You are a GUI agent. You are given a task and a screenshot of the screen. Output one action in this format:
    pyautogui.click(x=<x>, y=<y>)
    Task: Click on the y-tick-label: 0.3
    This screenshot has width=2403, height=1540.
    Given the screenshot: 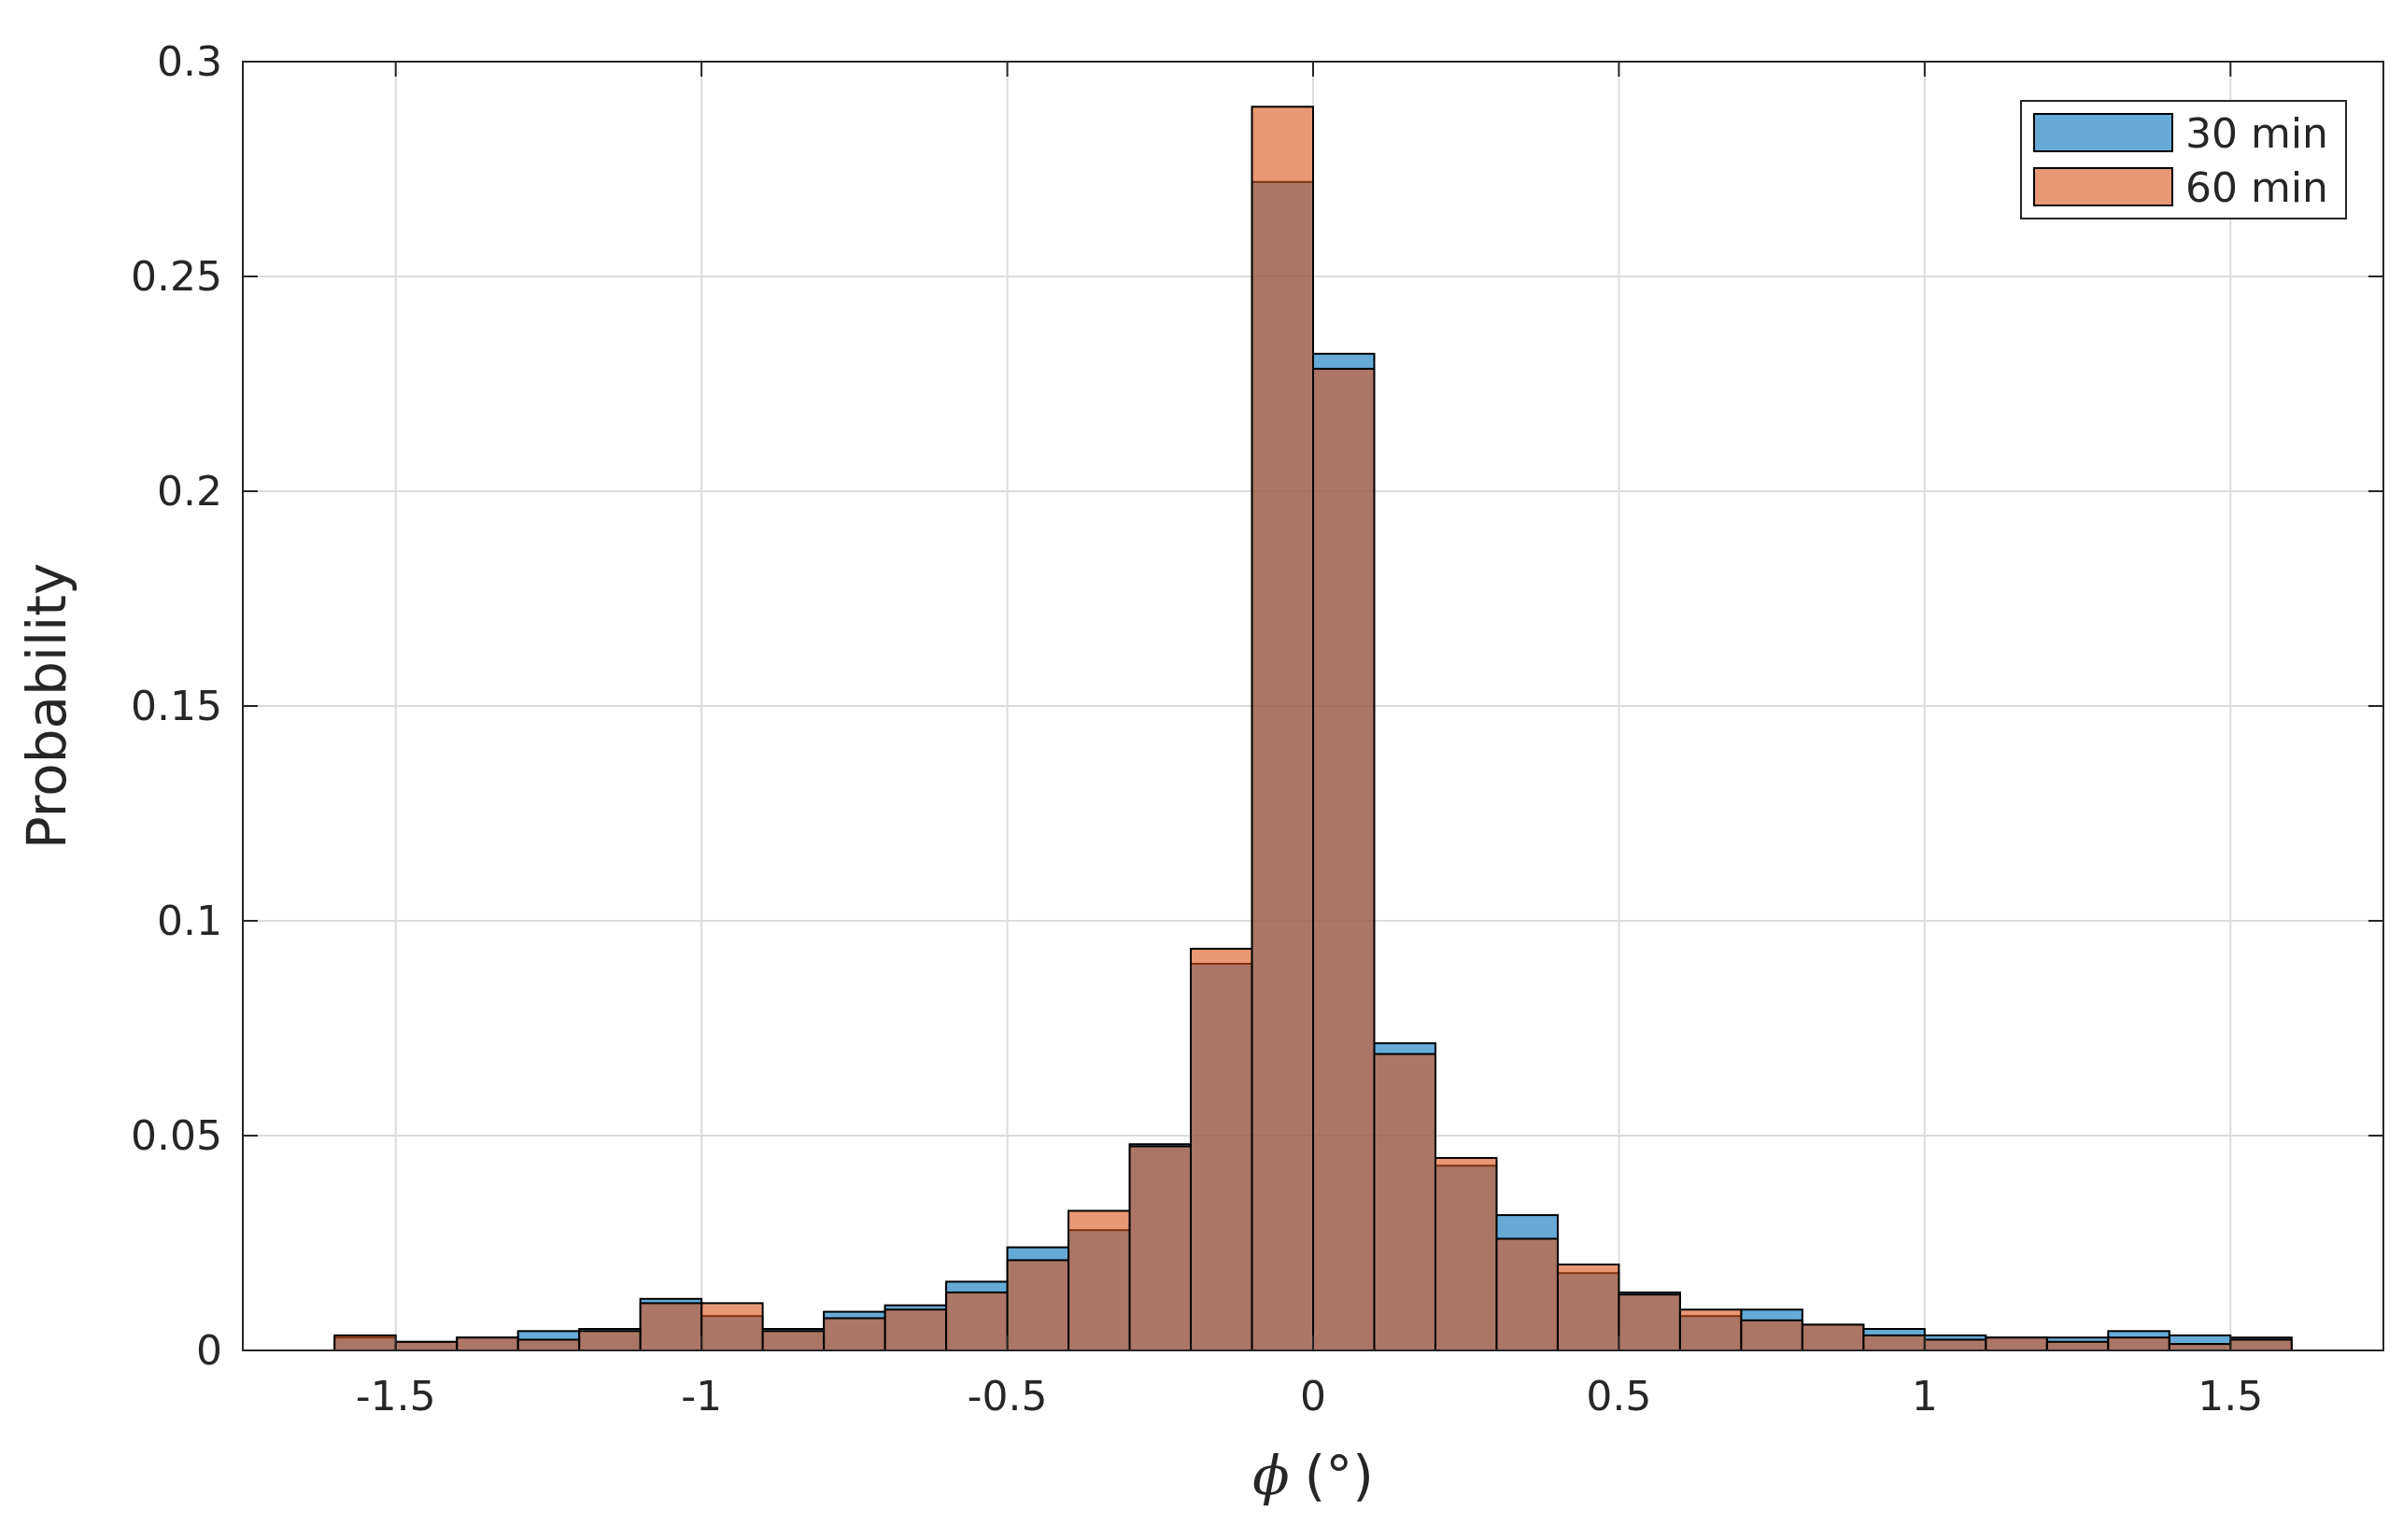 What is the action you would take?
    pyautogui.click(x=189, y=62)
    